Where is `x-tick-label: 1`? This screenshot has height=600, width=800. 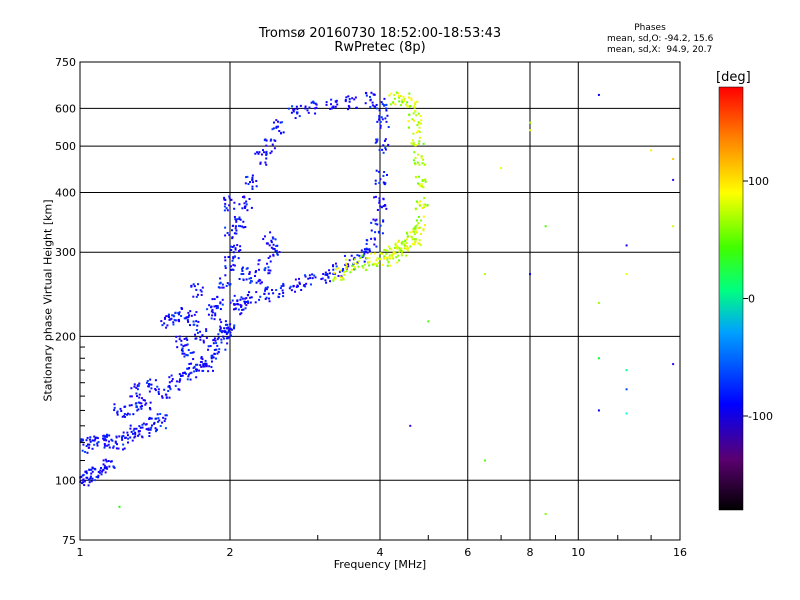 x-tick-label: 1 is located at coordinates (80, 552).